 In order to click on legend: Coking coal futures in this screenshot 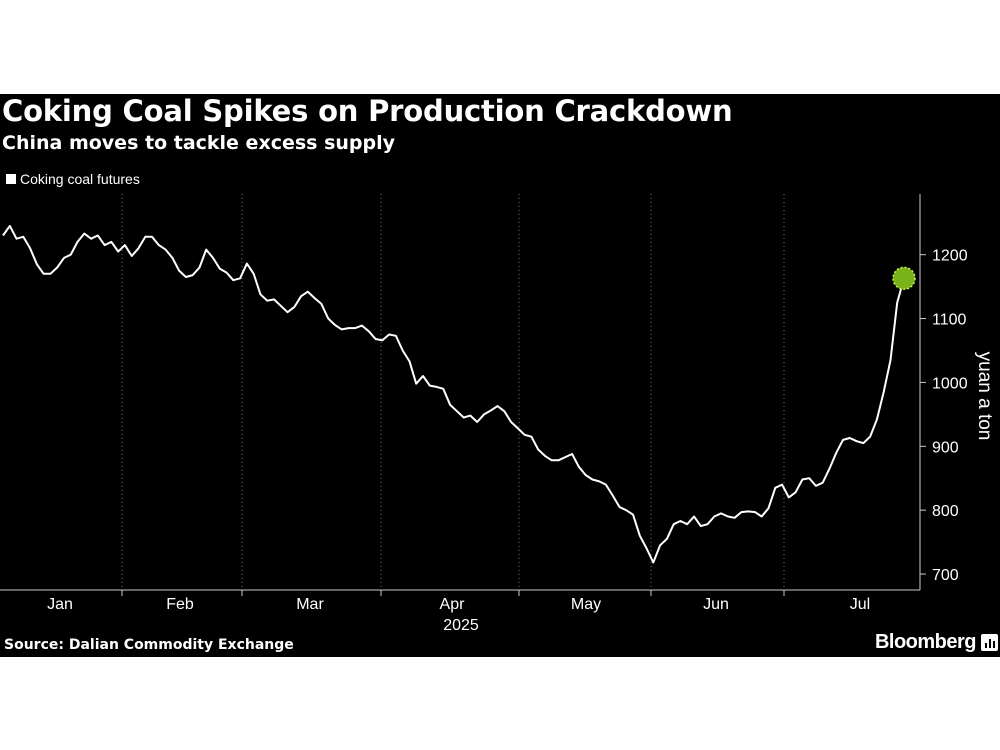, I will do `click(73, 179)`.